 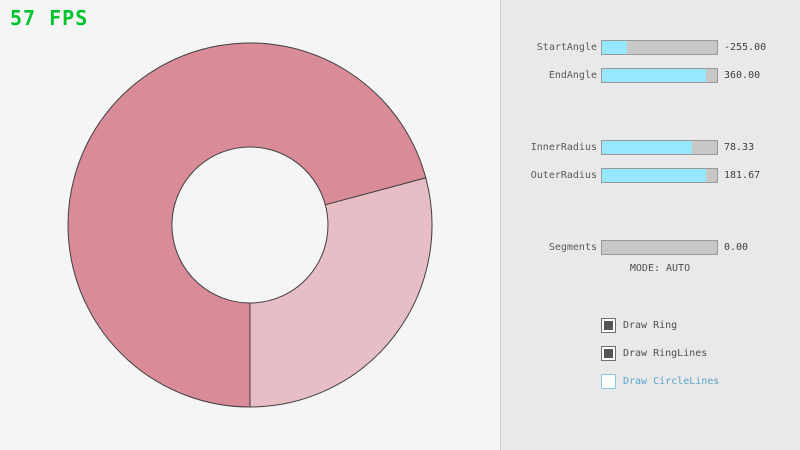 I want to click on slider-row-innerradius: InnerRadius 78.33, so click(x=650, y=147).